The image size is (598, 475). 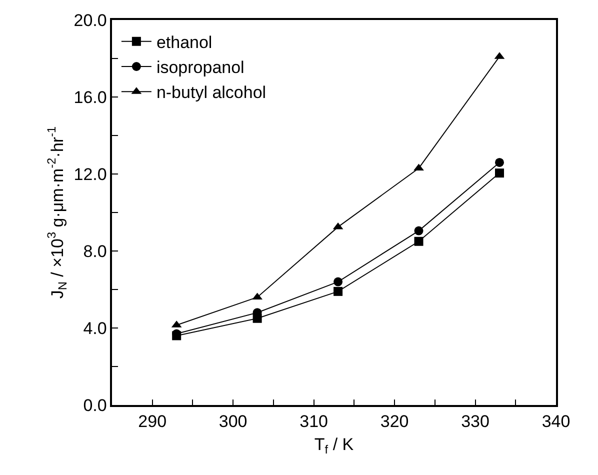 I want to click on x-tick-label: 320, so click(x=394, y=422).